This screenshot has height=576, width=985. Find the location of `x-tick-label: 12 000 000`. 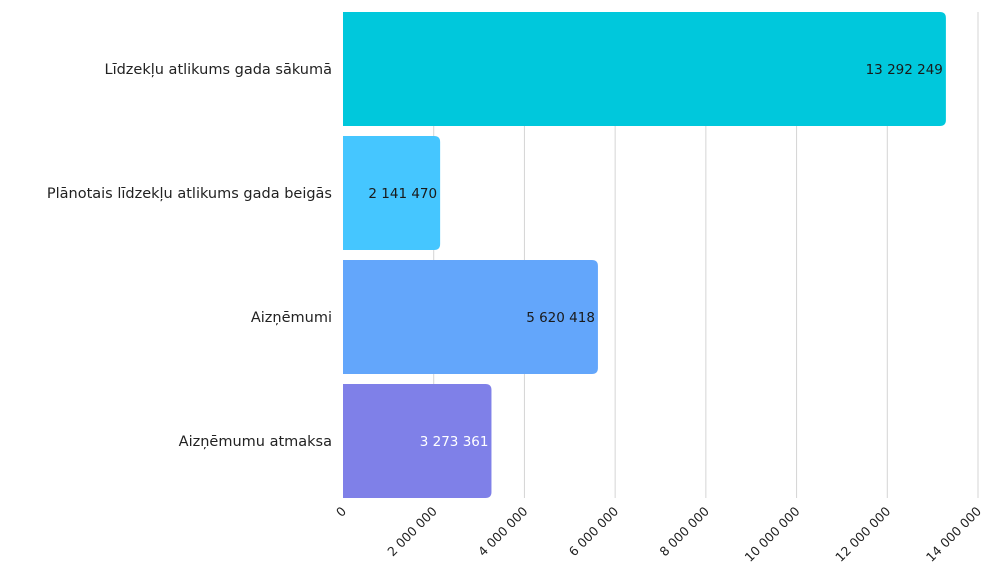

x-tick-label: 12 000 000 is located at coordinates (862, 533).